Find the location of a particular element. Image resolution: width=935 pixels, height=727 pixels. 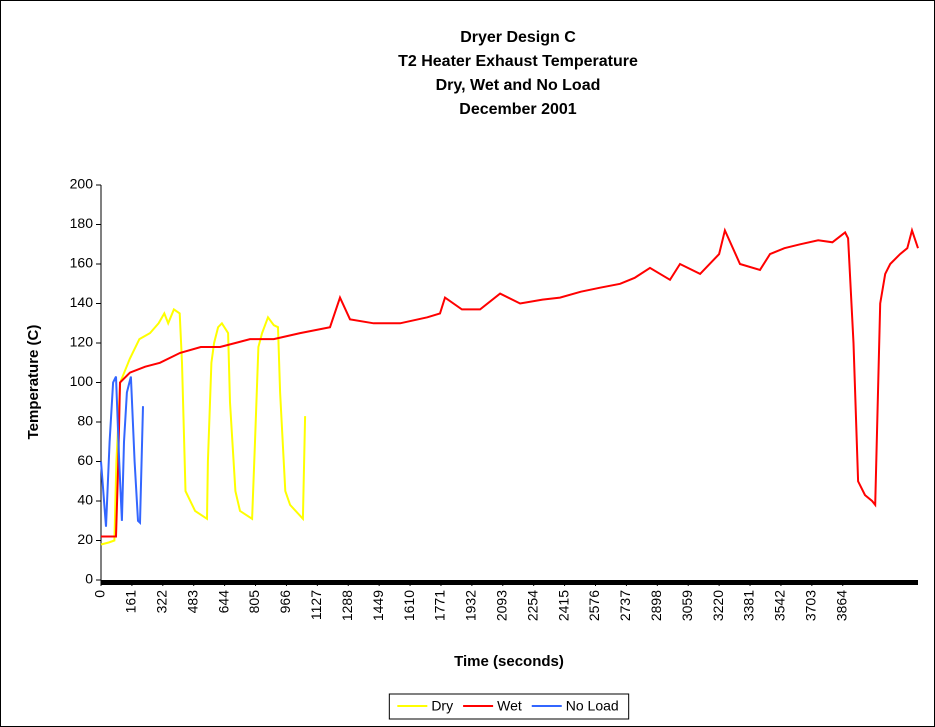

x-tick-label: 1771 is located at coordinates (440, 605).